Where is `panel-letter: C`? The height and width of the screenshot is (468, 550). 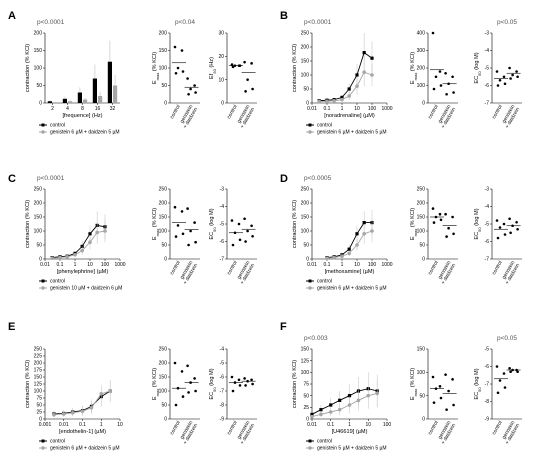 panel-letter: C is located at coordinates (12, 179).